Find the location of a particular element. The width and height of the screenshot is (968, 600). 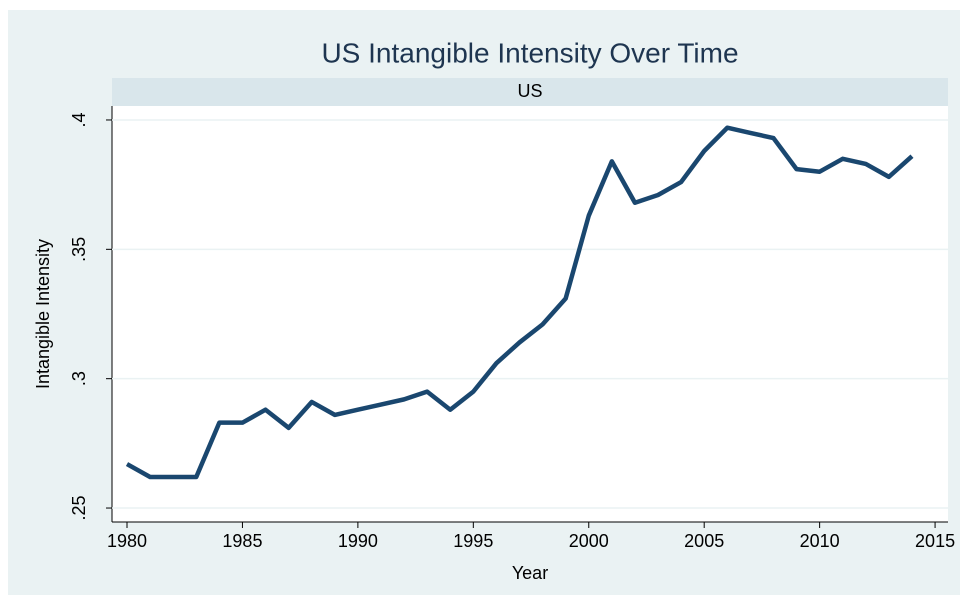

x-tick-label: 1980 is located at coordinates (127, 541).